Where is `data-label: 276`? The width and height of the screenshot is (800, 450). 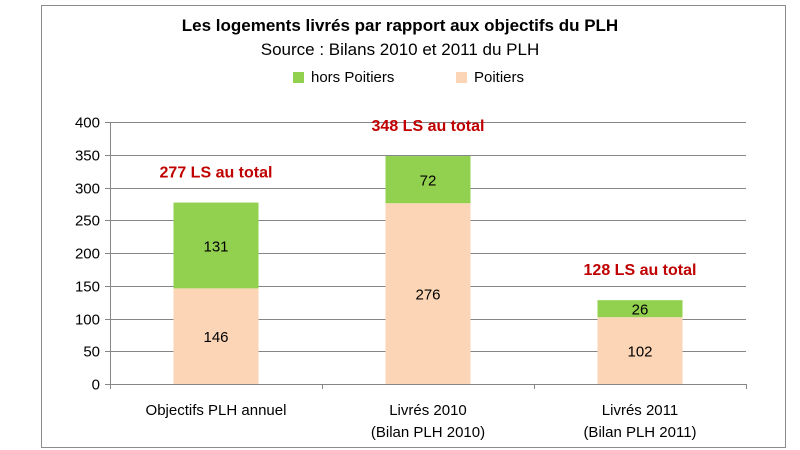 data-label: 276 is located at coordinates (427, 295).